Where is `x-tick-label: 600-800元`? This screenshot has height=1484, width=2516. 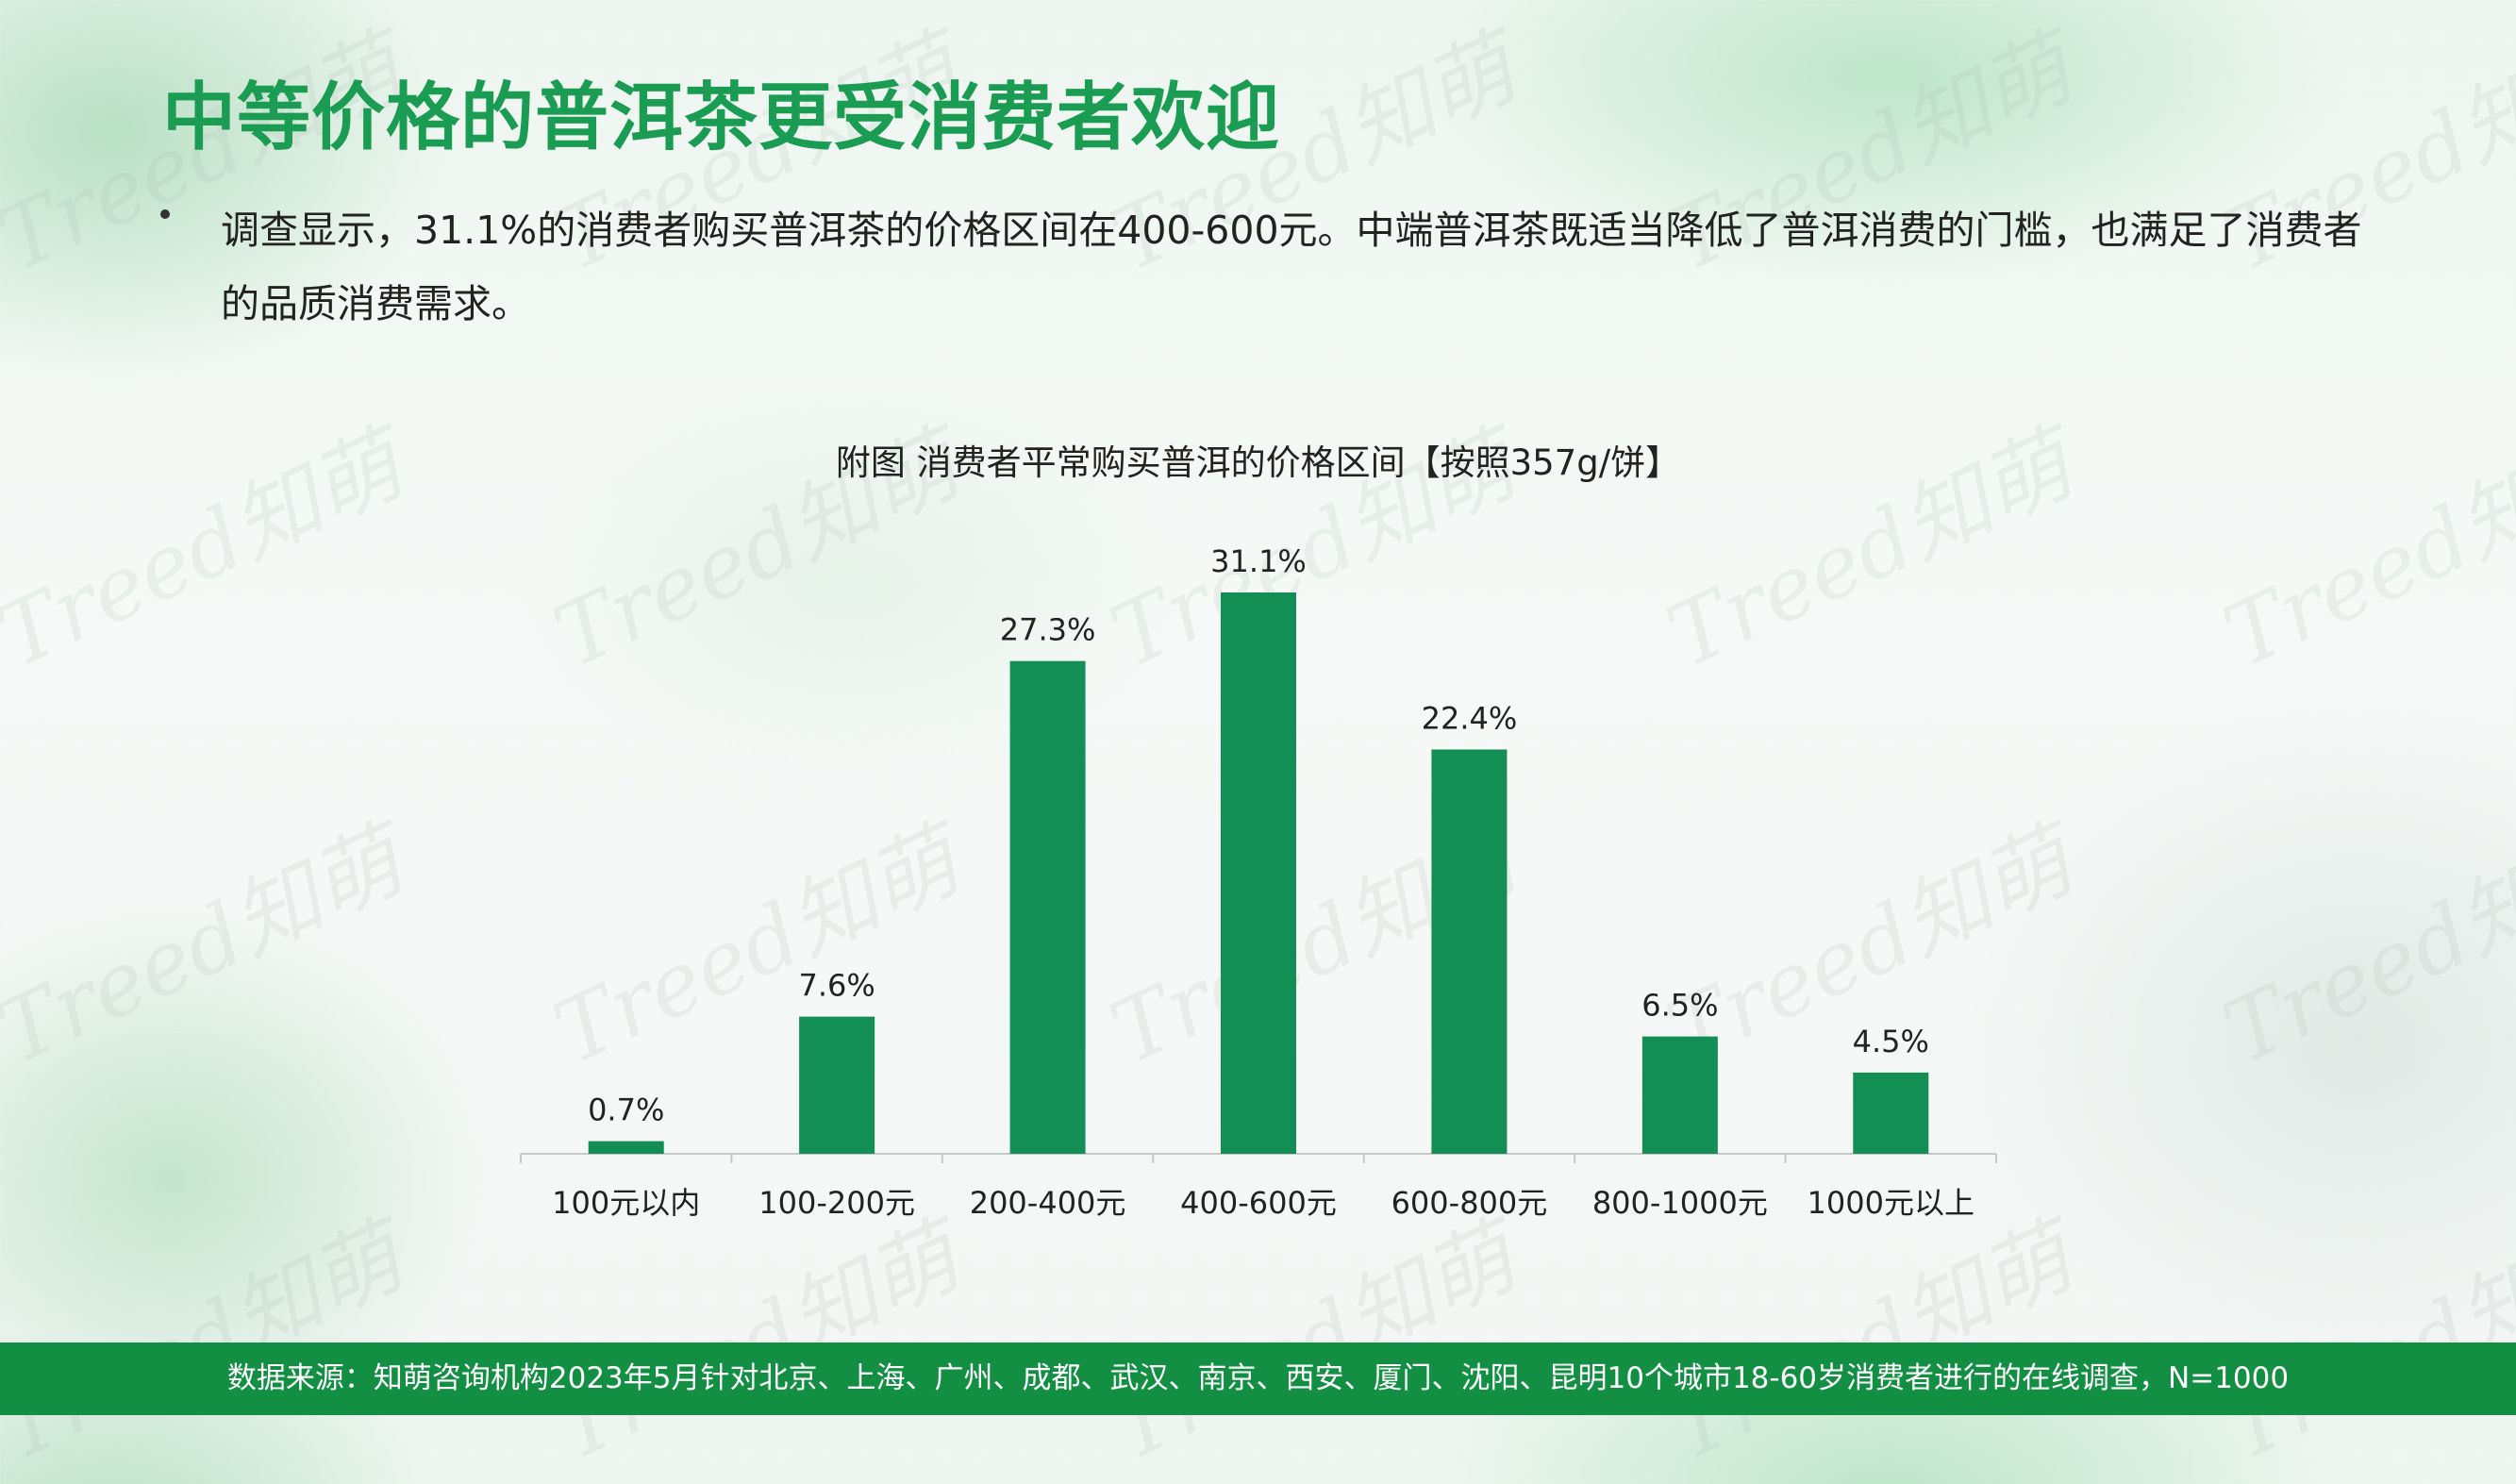
x-tick-label: 600-800元 is located at coordinates (1469, 1203).